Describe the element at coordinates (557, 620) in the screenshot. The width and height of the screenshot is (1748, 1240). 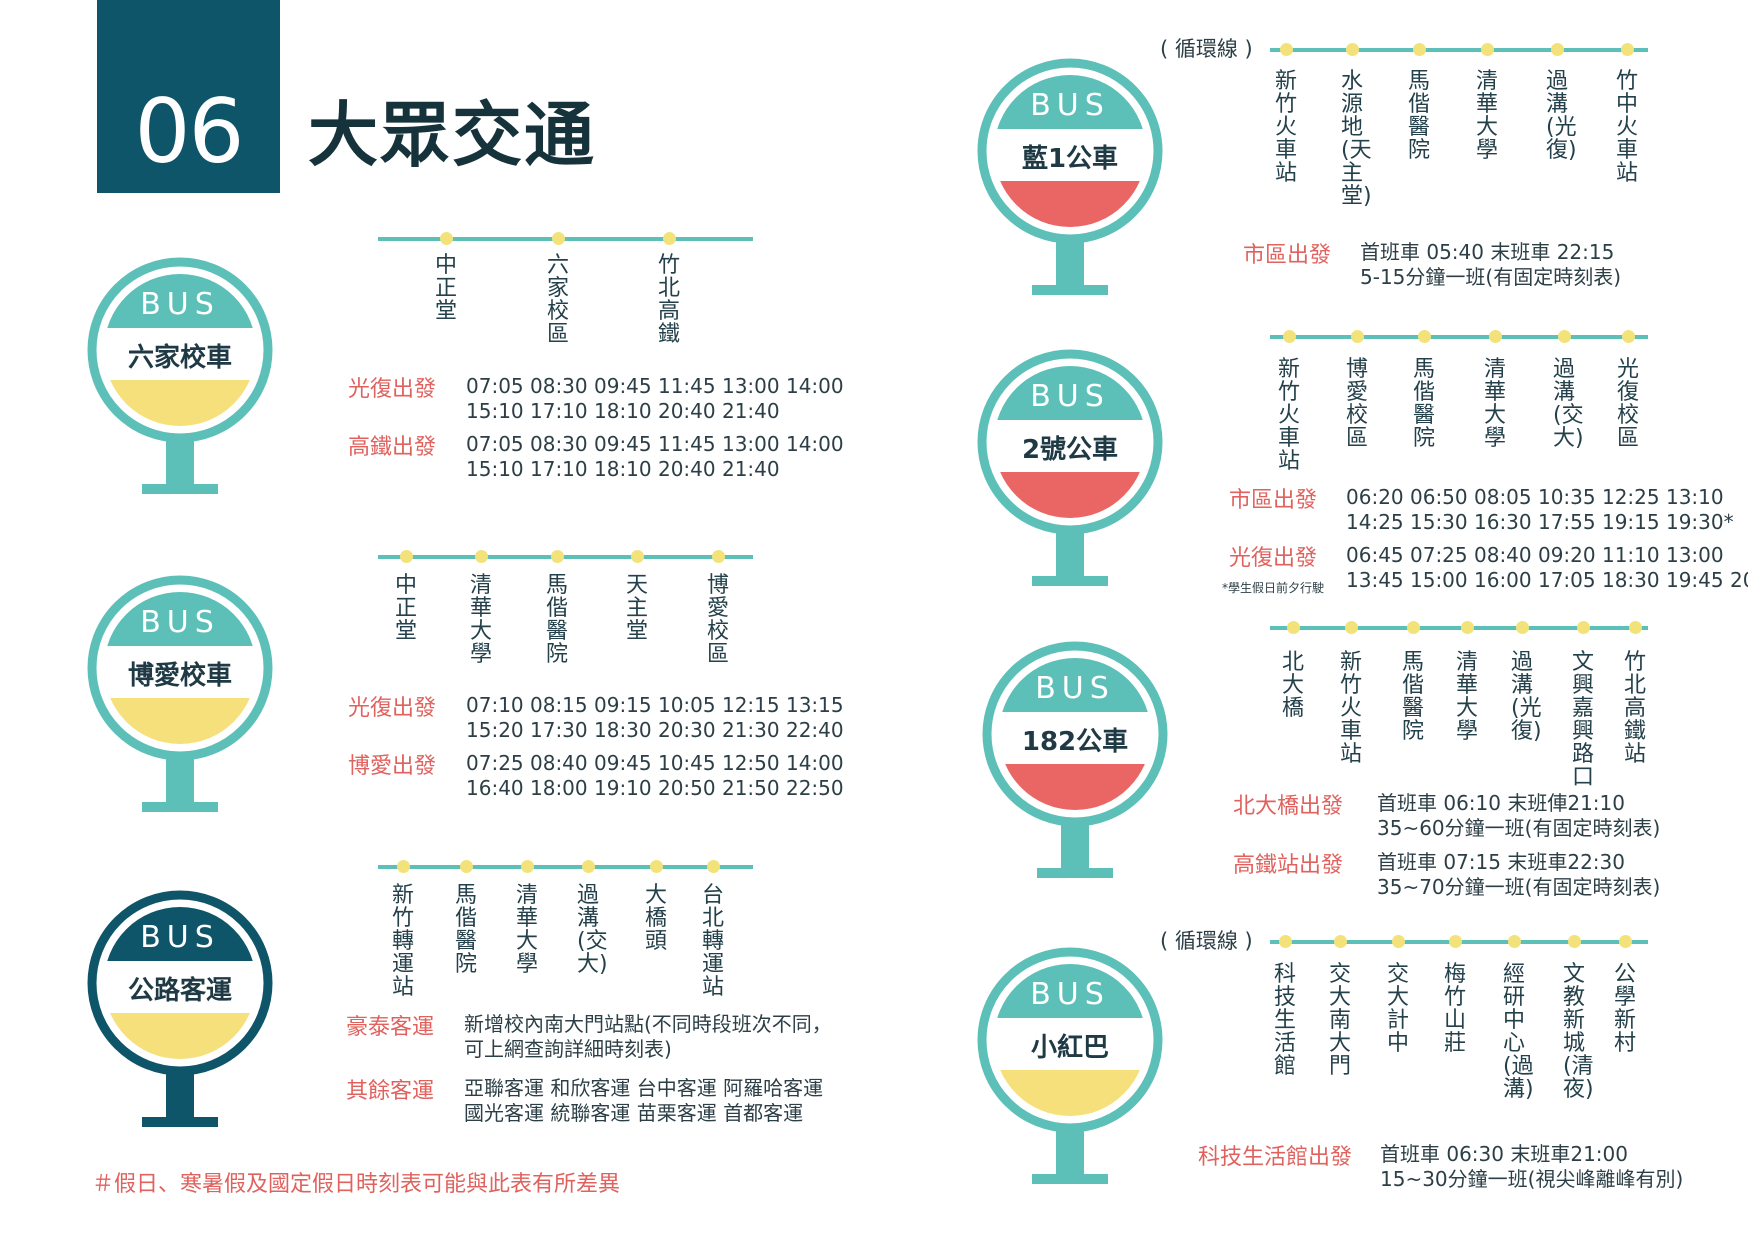
I see `boai-station-name: 馬偕醫院` at that location.